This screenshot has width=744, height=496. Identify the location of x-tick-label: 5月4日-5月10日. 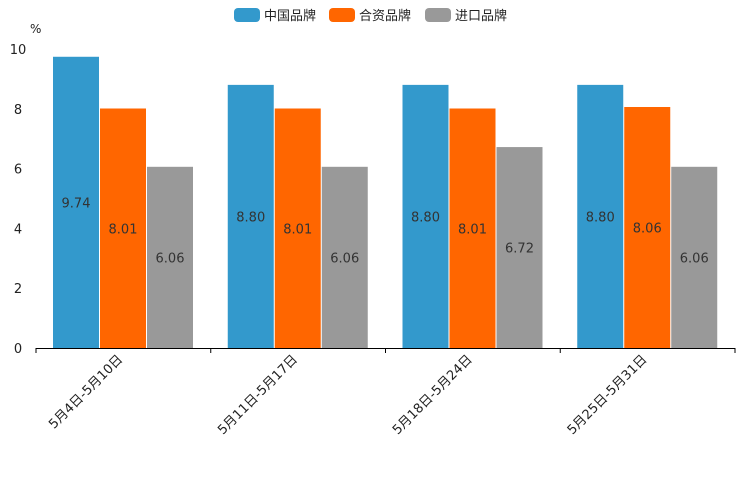
(86, 392).